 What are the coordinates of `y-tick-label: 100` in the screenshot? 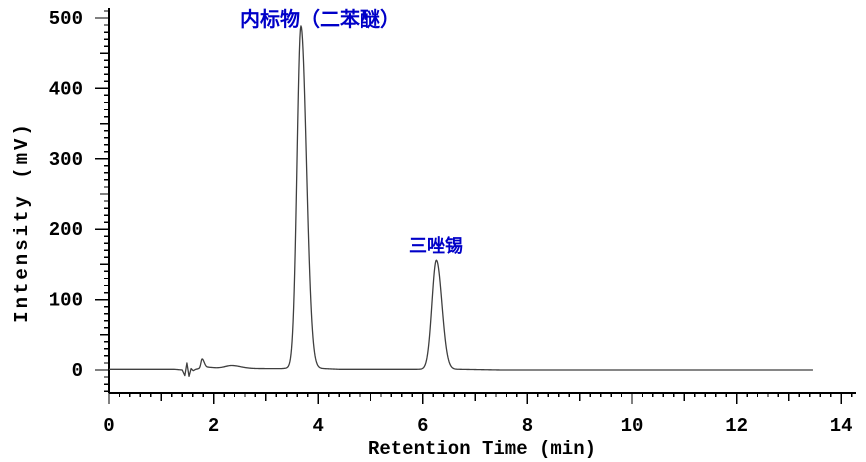 It's located at (66, 301).